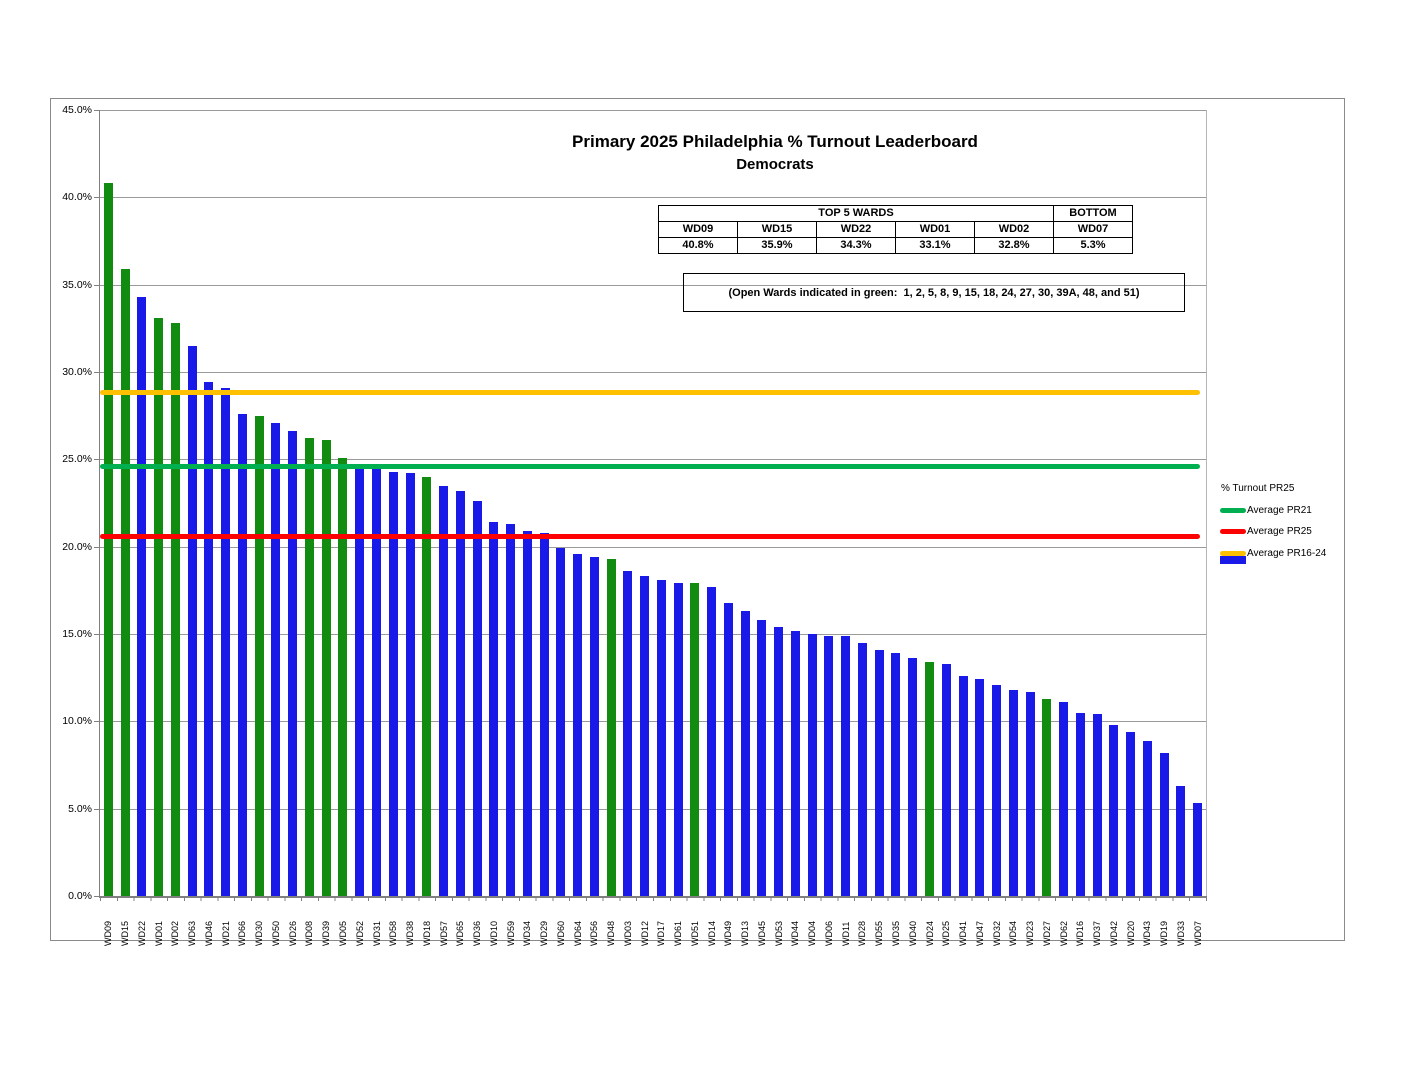  Describe the element at coordinates (895, 213) in the screenshot. I see `table-header-row: TOP 5 WARDS BOTTOM` at that location.